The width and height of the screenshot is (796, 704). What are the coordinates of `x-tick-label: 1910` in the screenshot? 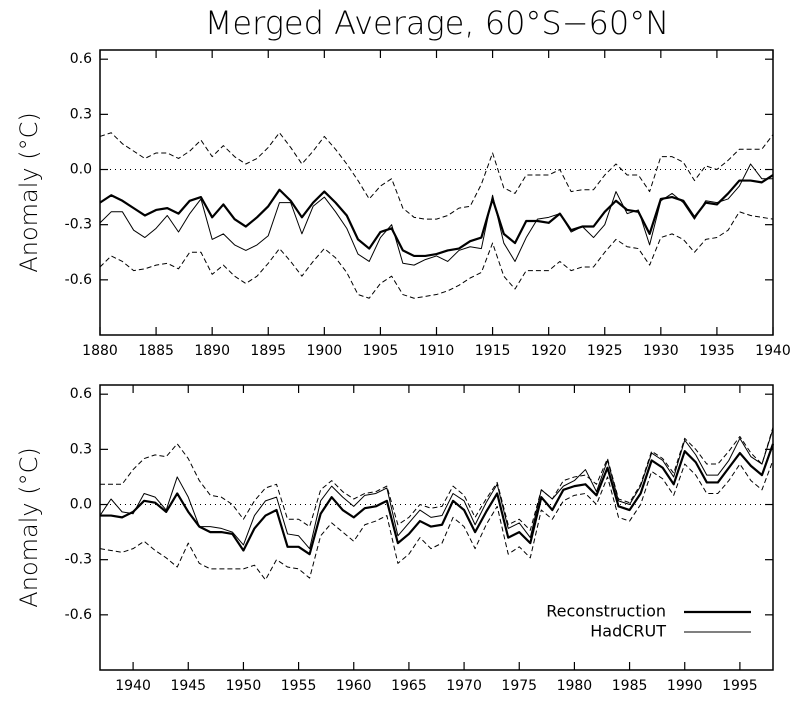 It's located at (437, 351).